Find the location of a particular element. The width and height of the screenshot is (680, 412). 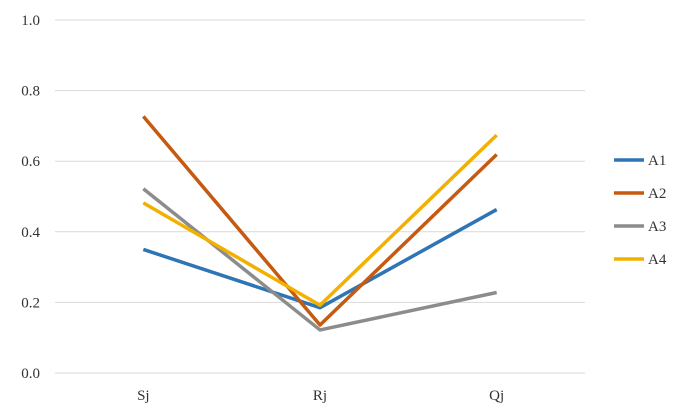

x-tick-label: Sj is located at coordinates (143, 396).